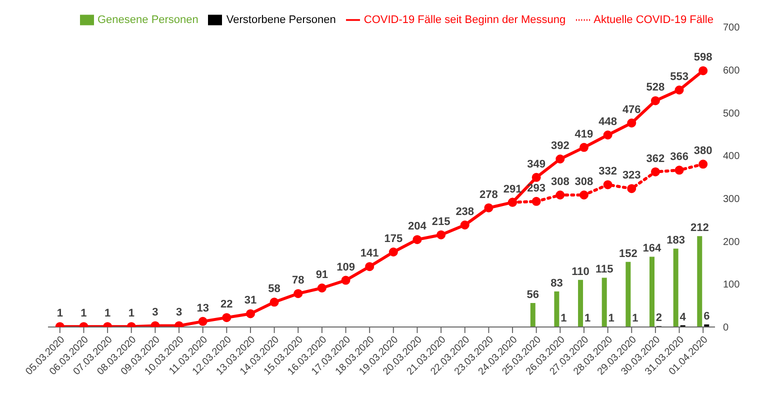  What do you see at coordinates (322, 275) in the screenshot?
I see `data-label: 91` at bounding box center [322, 275].